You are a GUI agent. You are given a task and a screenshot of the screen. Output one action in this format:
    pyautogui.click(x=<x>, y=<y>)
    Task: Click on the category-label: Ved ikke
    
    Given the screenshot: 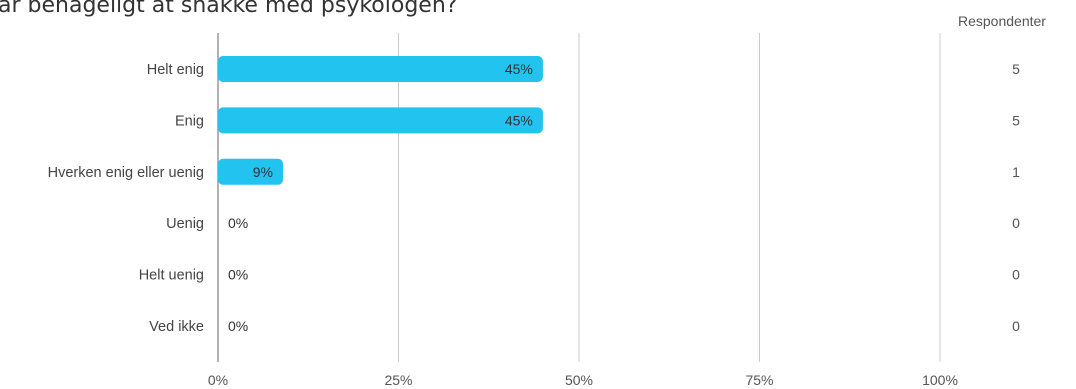 What is the action you would take?
    pyautogui.click(x=176, y=327)
    